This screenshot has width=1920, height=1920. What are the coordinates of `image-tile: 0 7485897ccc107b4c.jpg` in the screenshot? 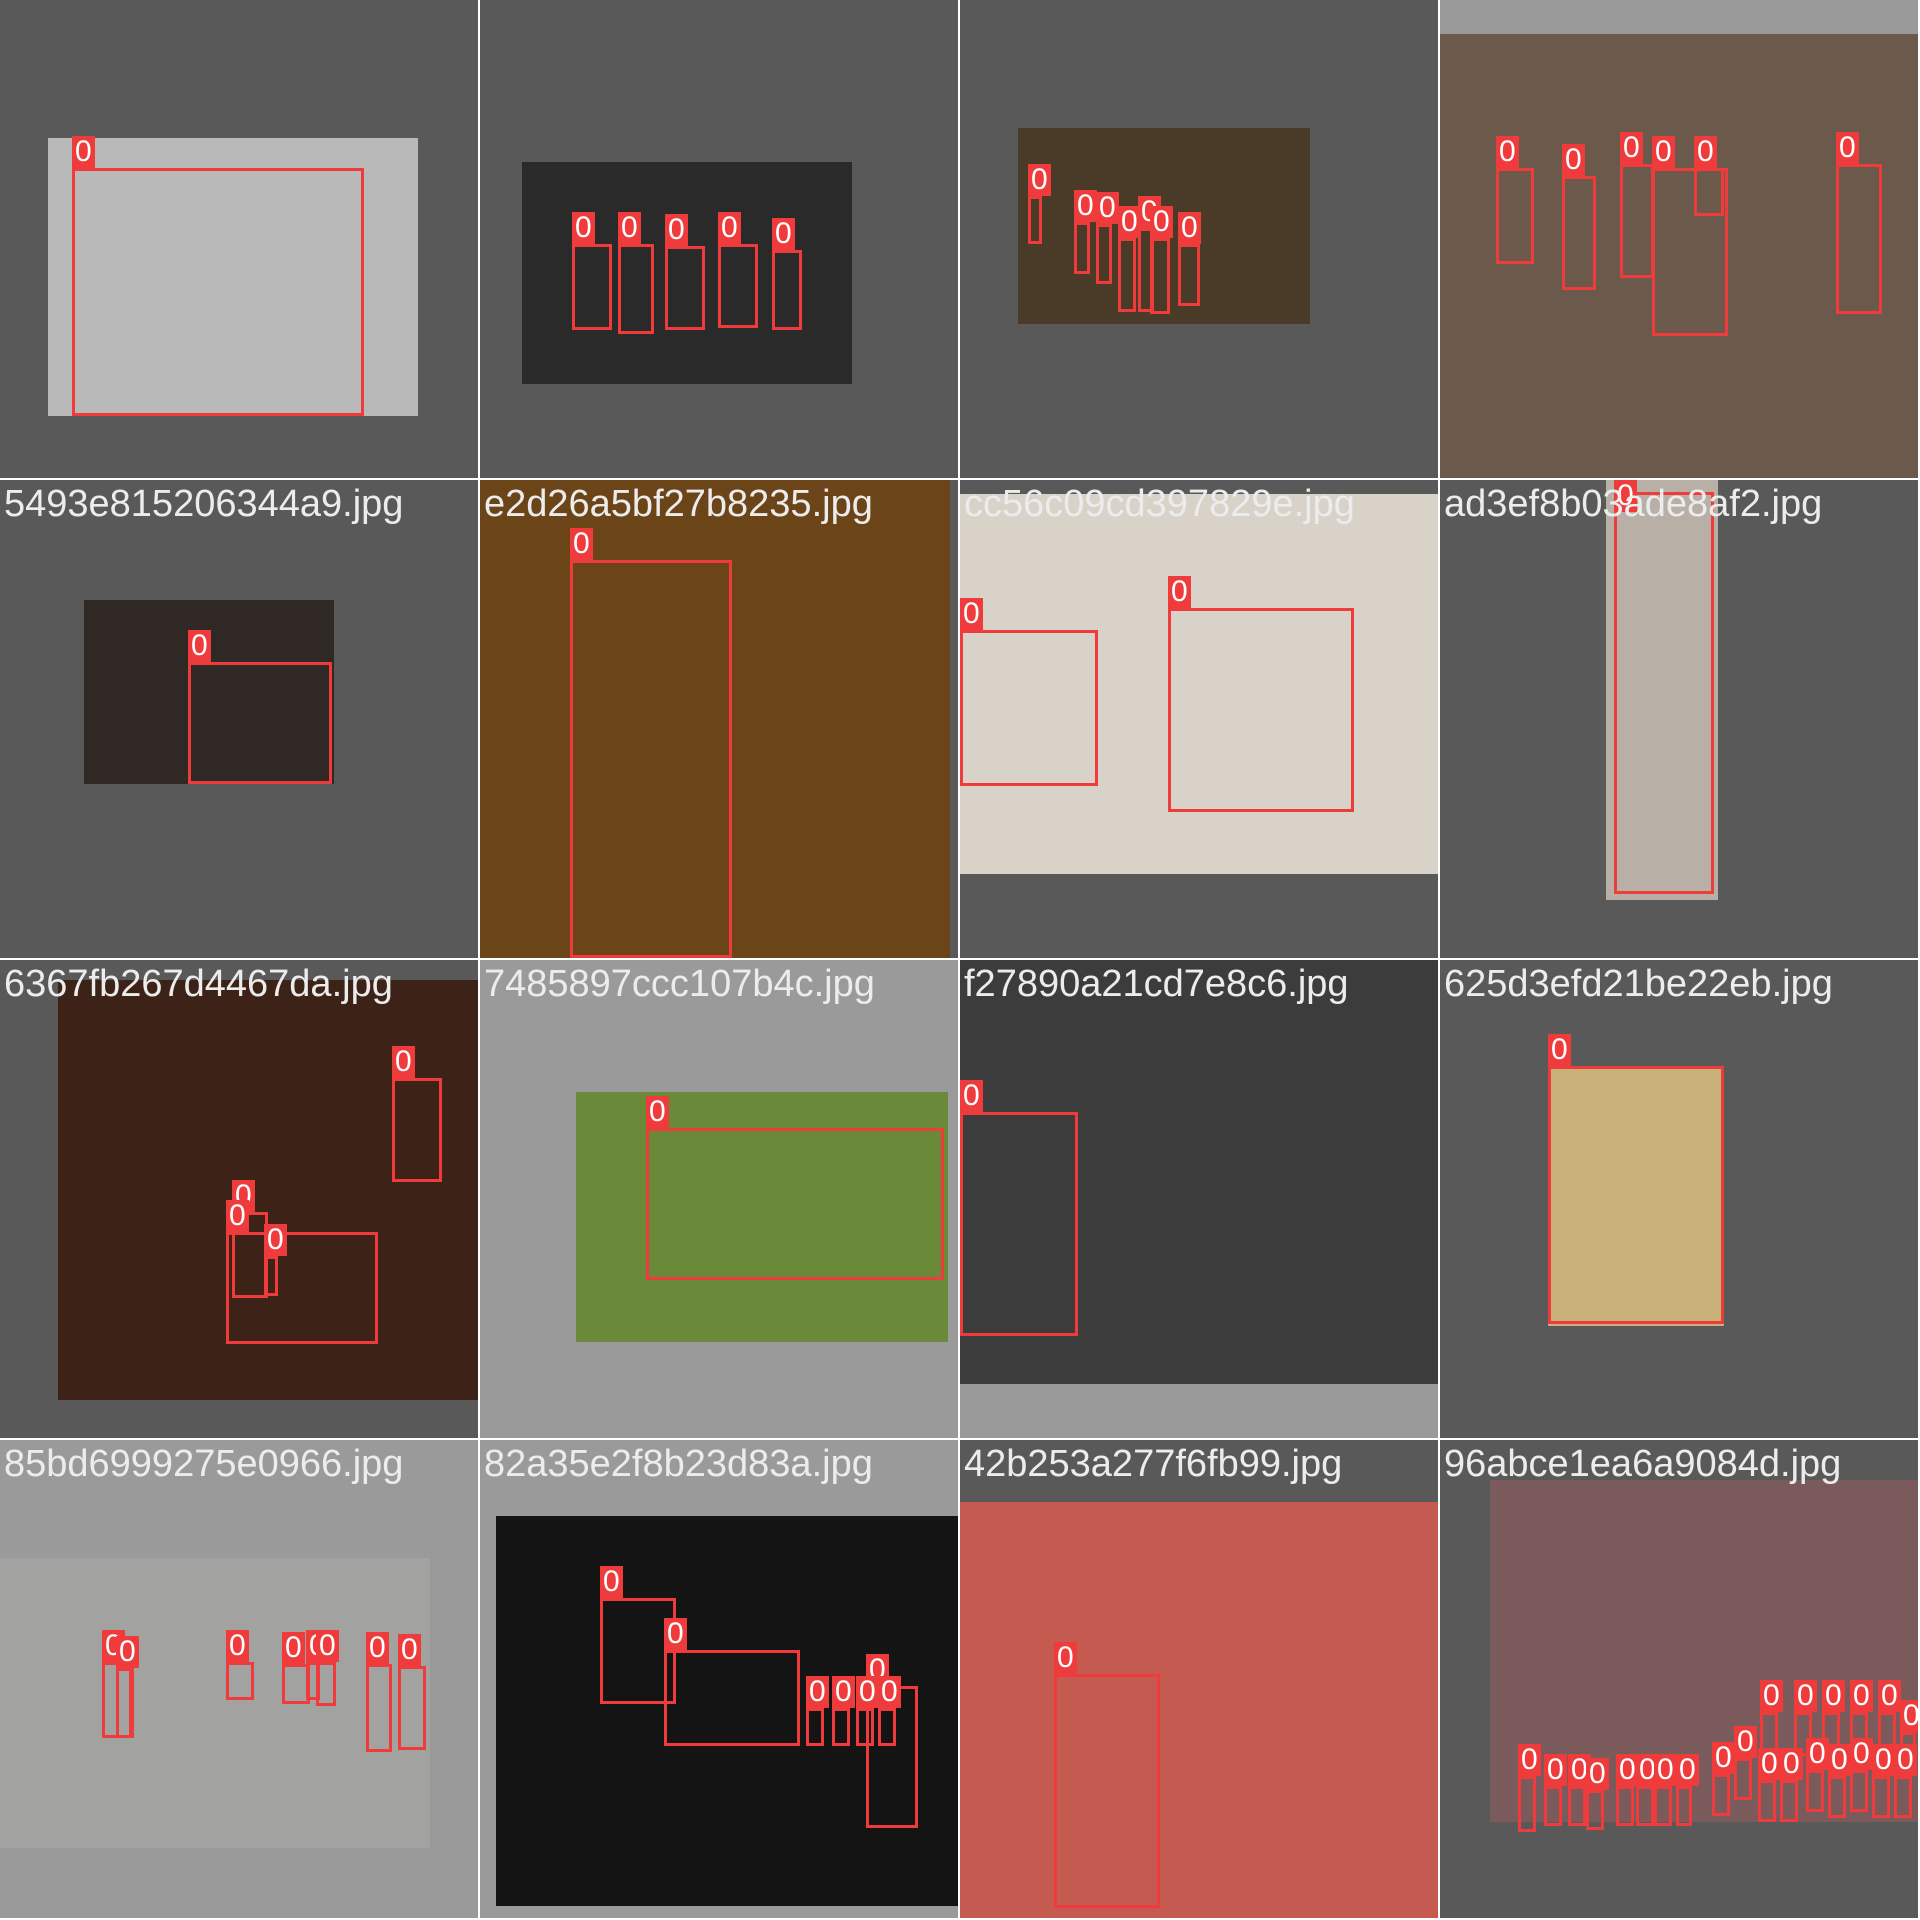 It's located at (719, 1199).